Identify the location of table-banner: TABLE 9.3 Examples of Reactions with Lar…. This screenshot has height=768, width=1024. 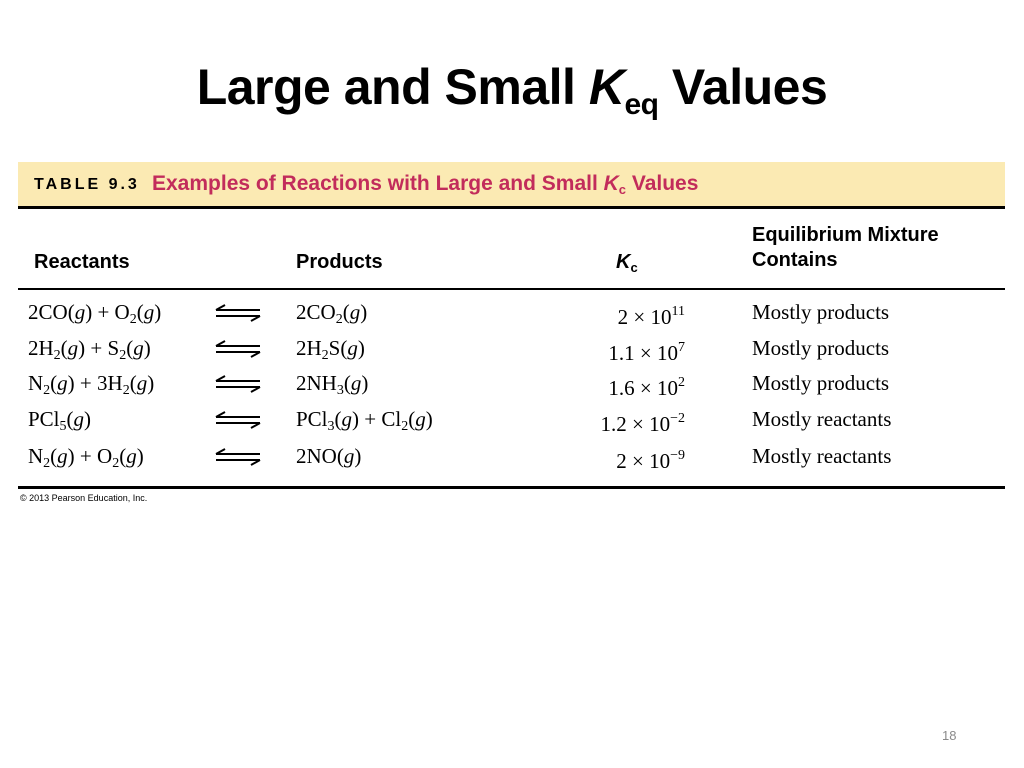
(511, 185).